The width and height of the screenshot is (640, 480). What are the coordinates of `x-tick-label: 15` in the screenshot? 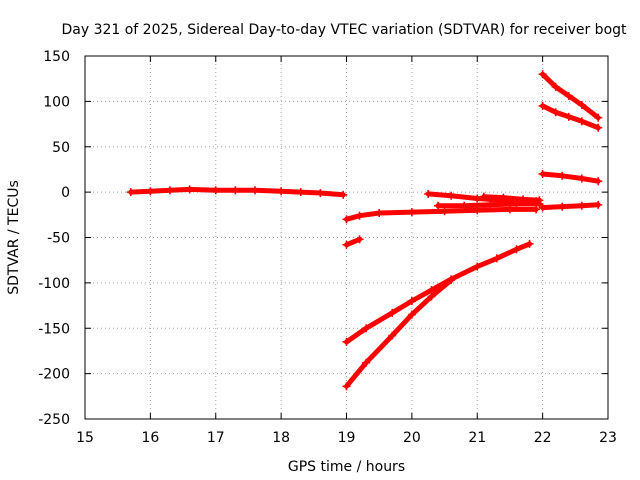 It's located at (85, 438).